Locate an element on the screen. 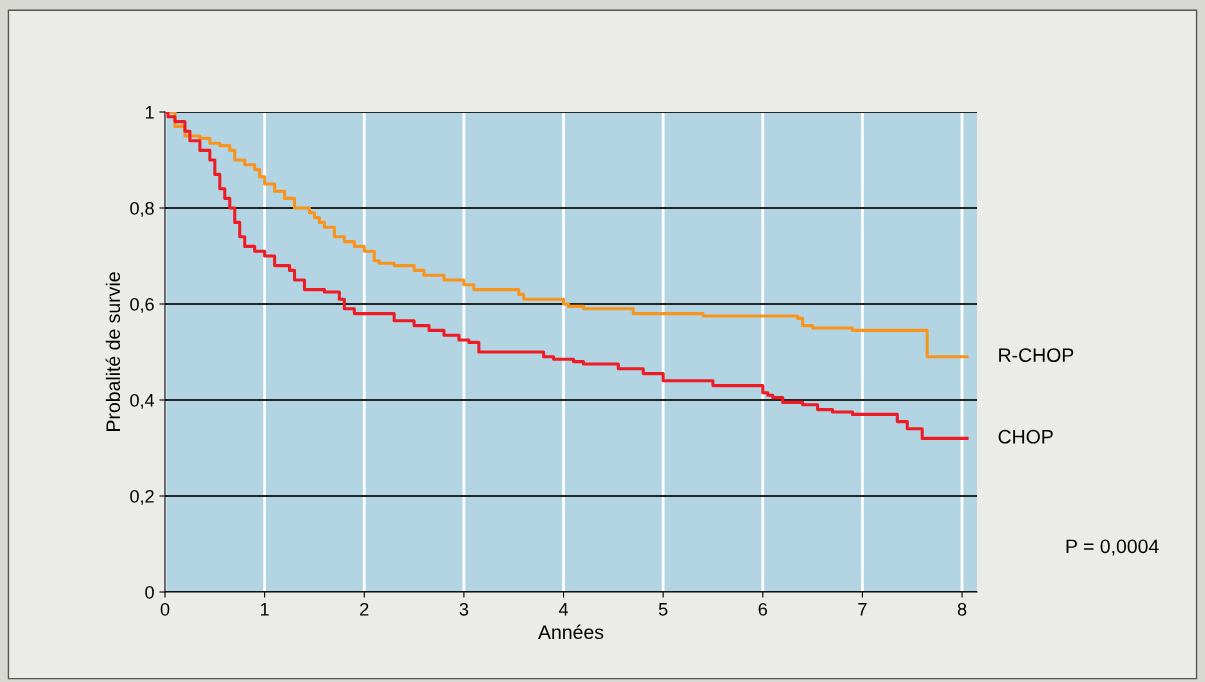  y-tick-label: 0,6 is located at coordinates (142, 305).